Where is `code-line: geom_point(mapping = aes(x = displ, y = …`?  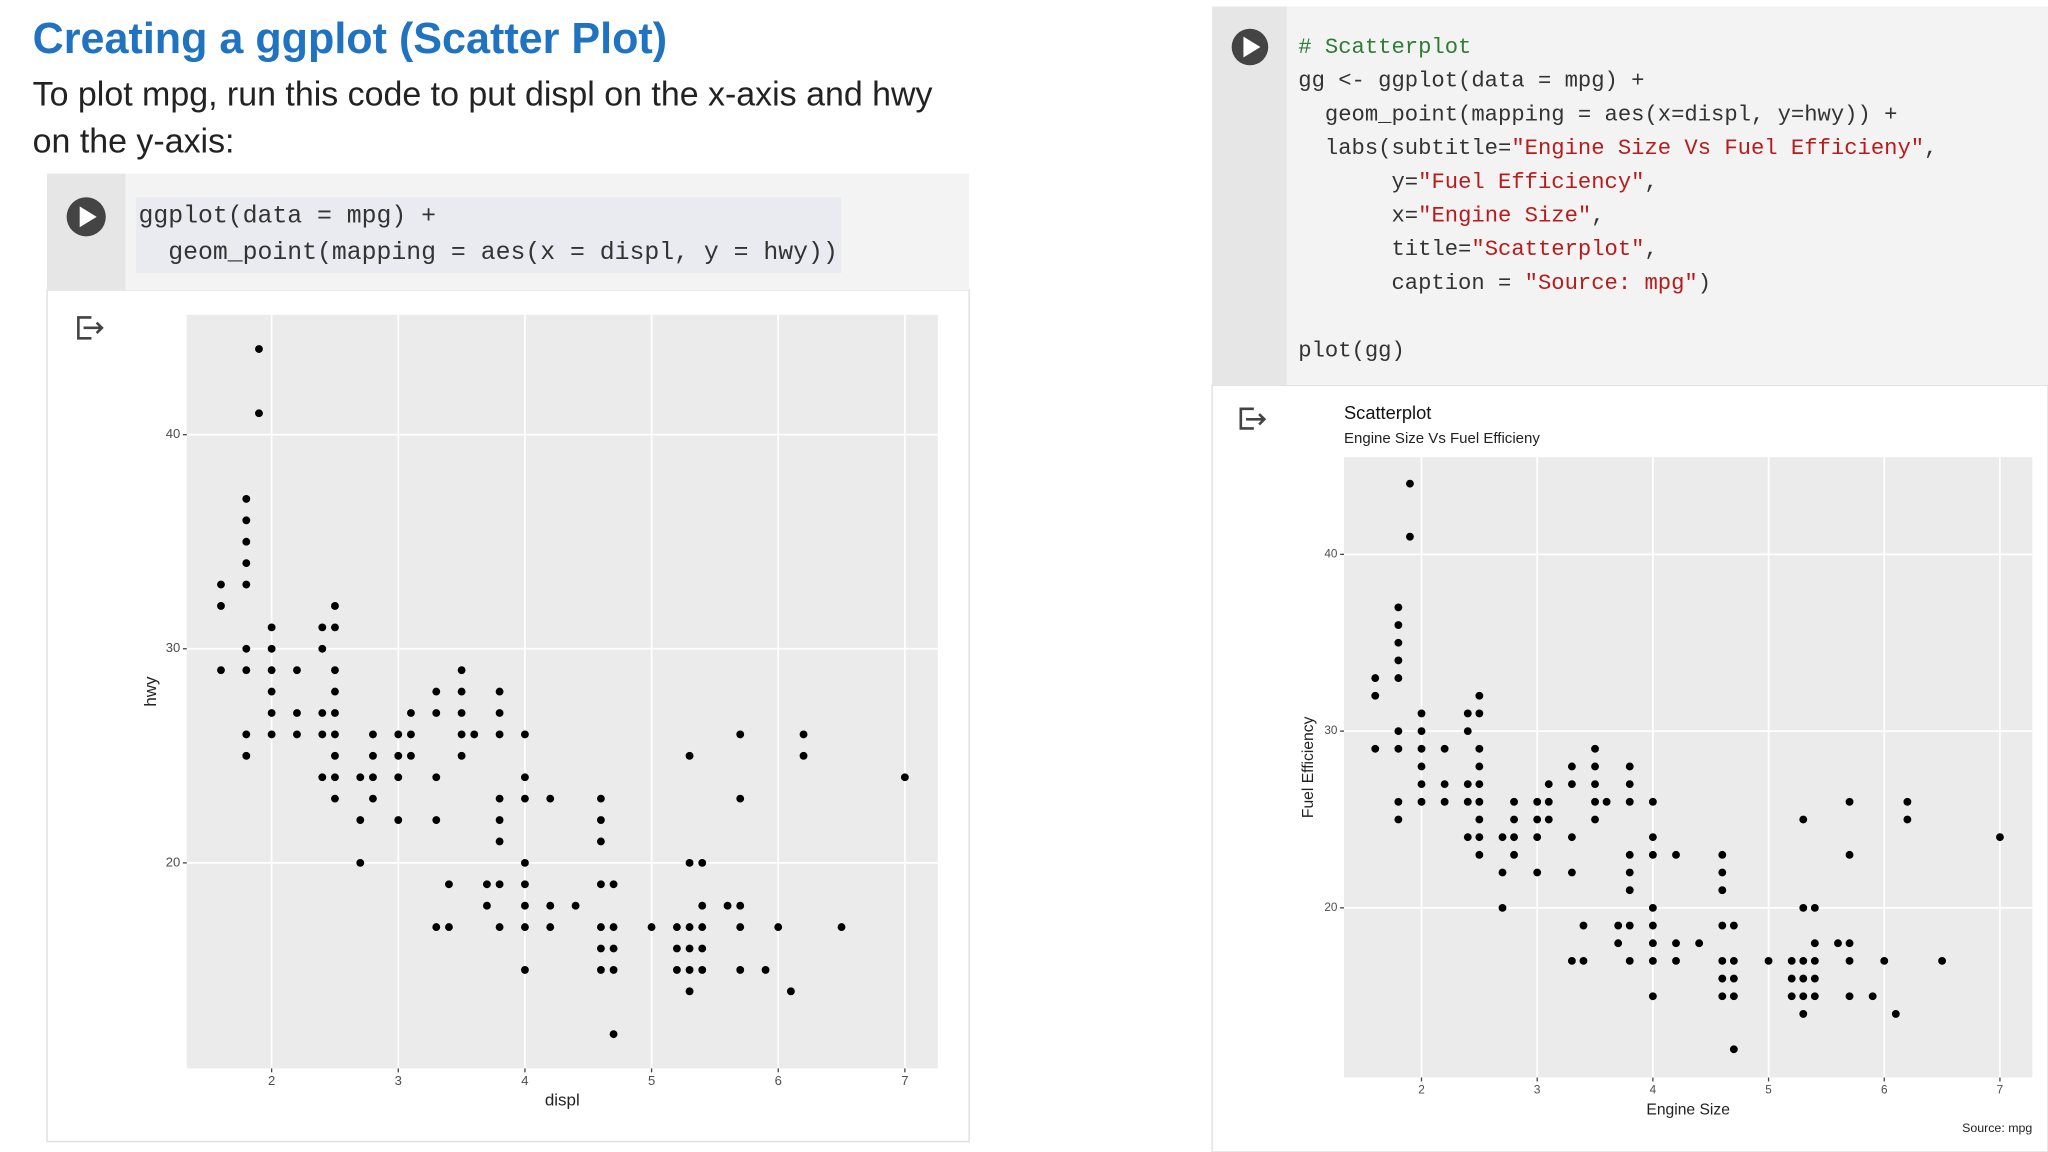 code-line: geom_point(mapping = aes(x = displ, y = … is located at coordinates (487, 253).